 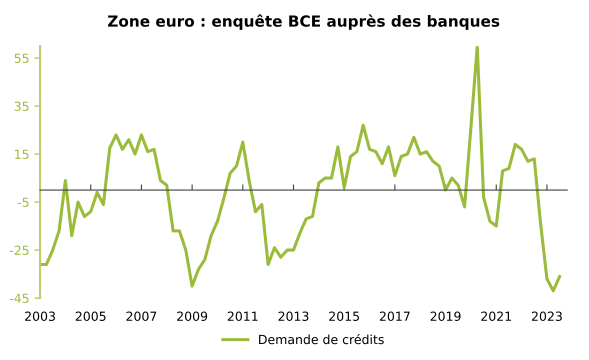 I want to click on x-tick-label: 2005, so click(x=91, y=316).